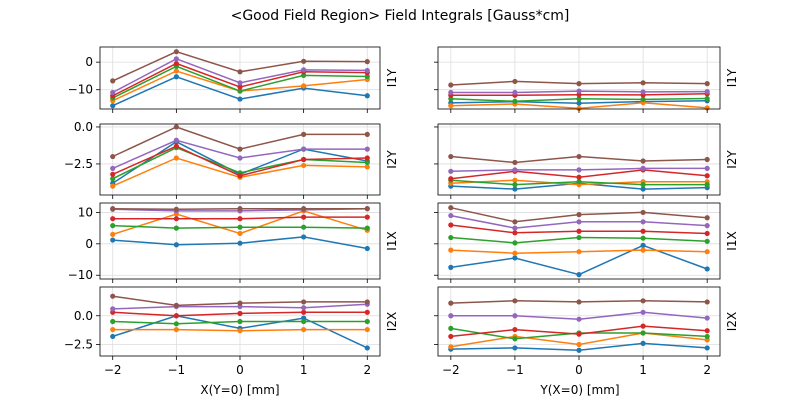 This screenshot has width=800, height=400. Describe the element at coordinates (80, 275) in the screenshot. I see `y-tick-label: −10` at that location.